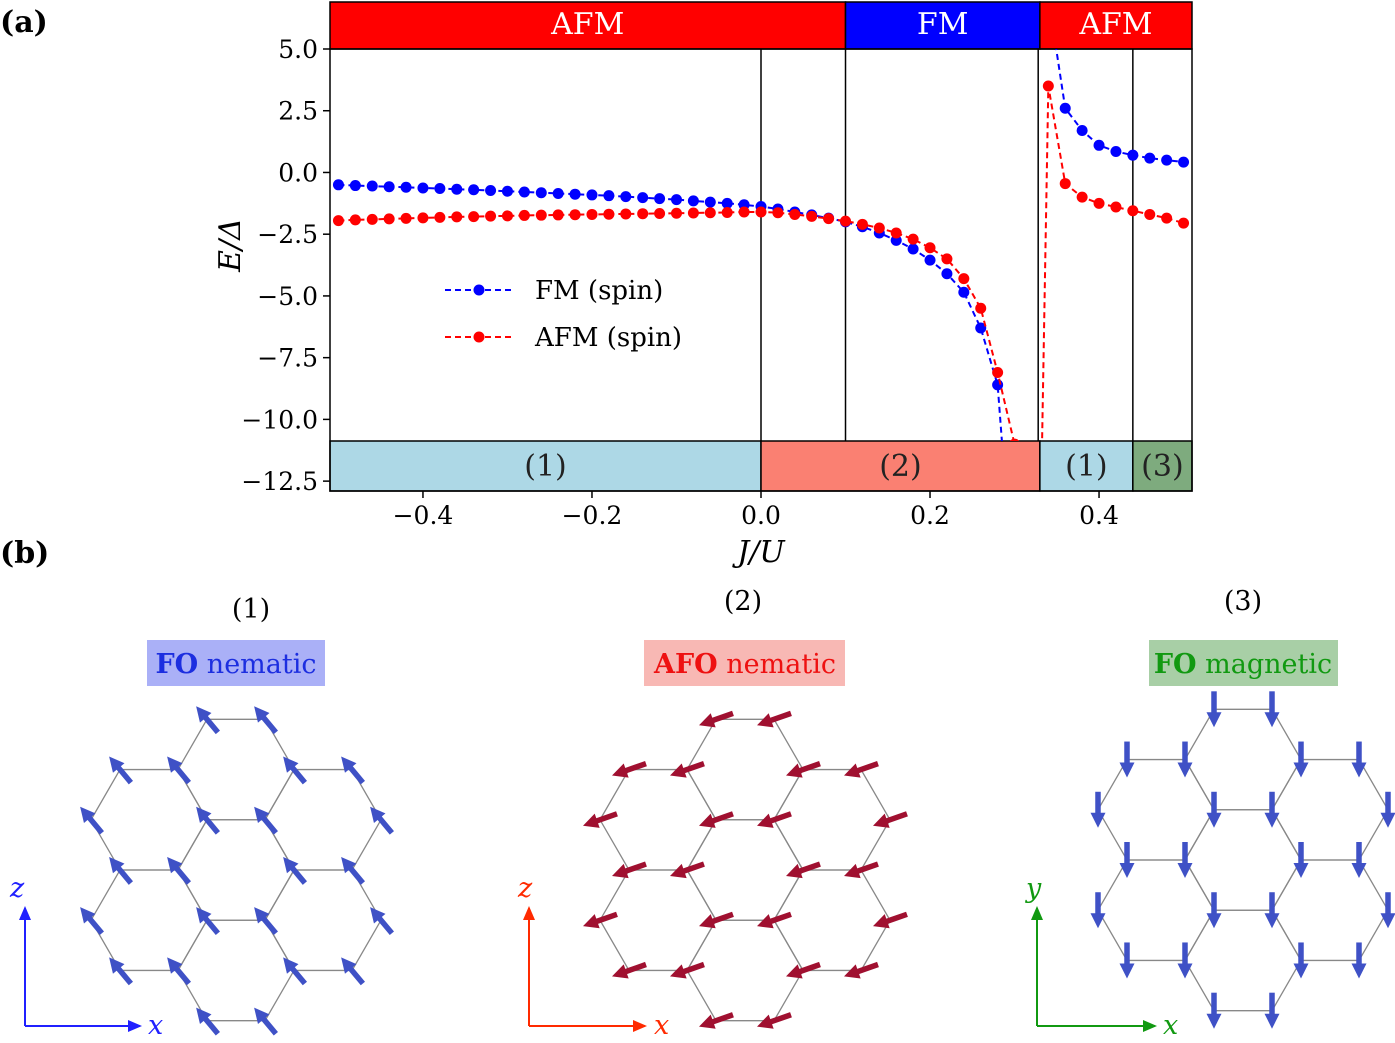 The image size is (1395, 1043). Describe the element at coordinates (237, 871) in the screenshot. I see `honeycomb-lattice` at that location.